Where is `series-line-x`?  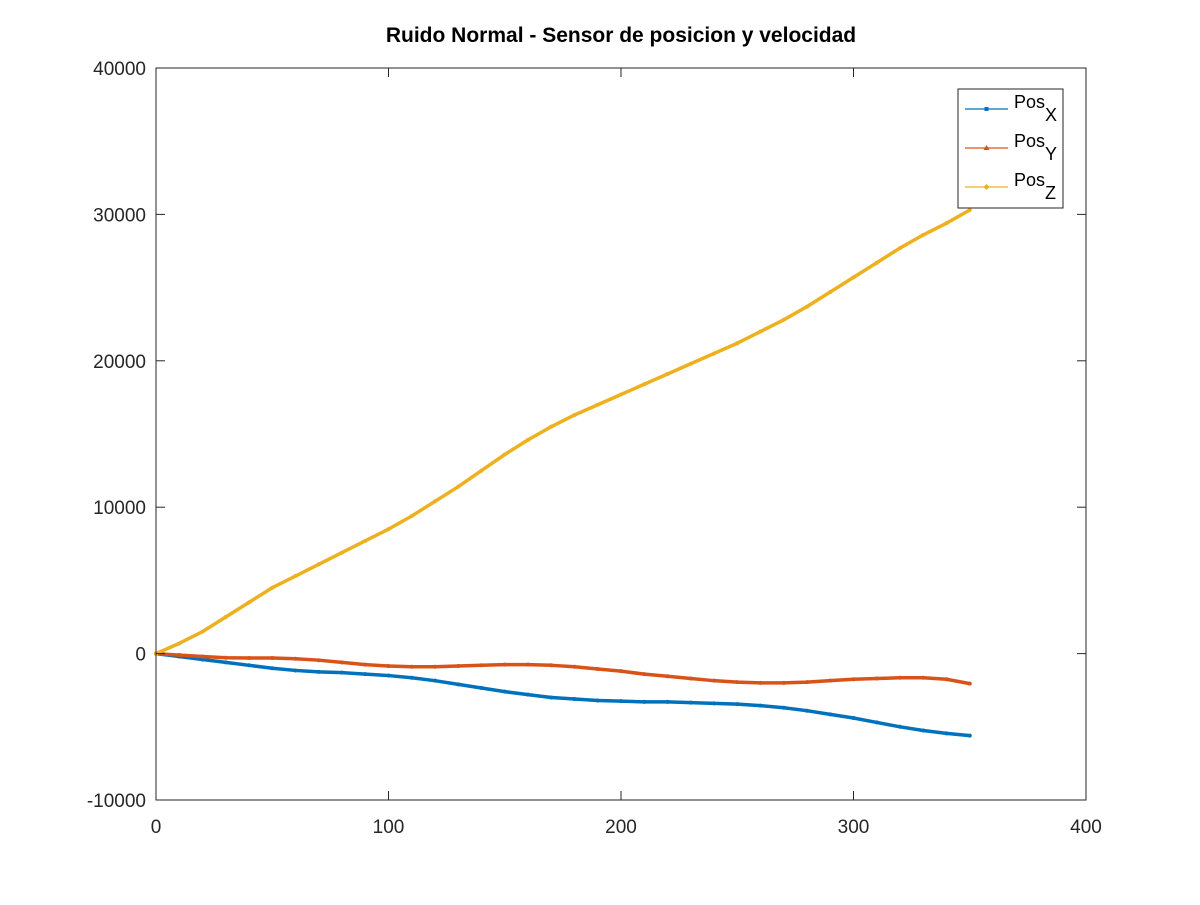
series-line-x is located at coordinates (563, 694).